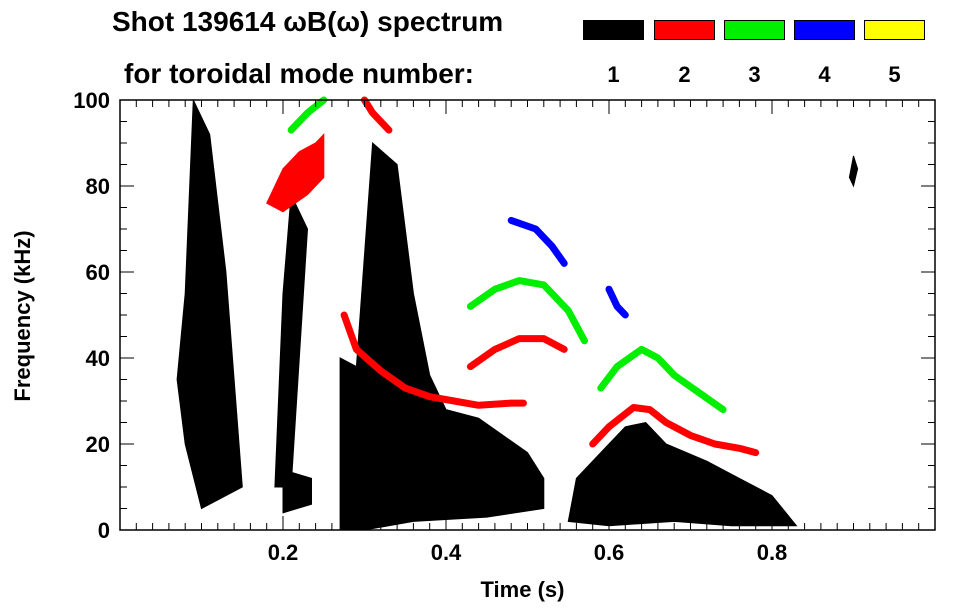 The width and height of the screenshot is (963, 615). What do you see at coordinates (22, 315) in the screenshot?
I see `y-axis-label: Frequency (kHz)` at bounding box center [22, 315].